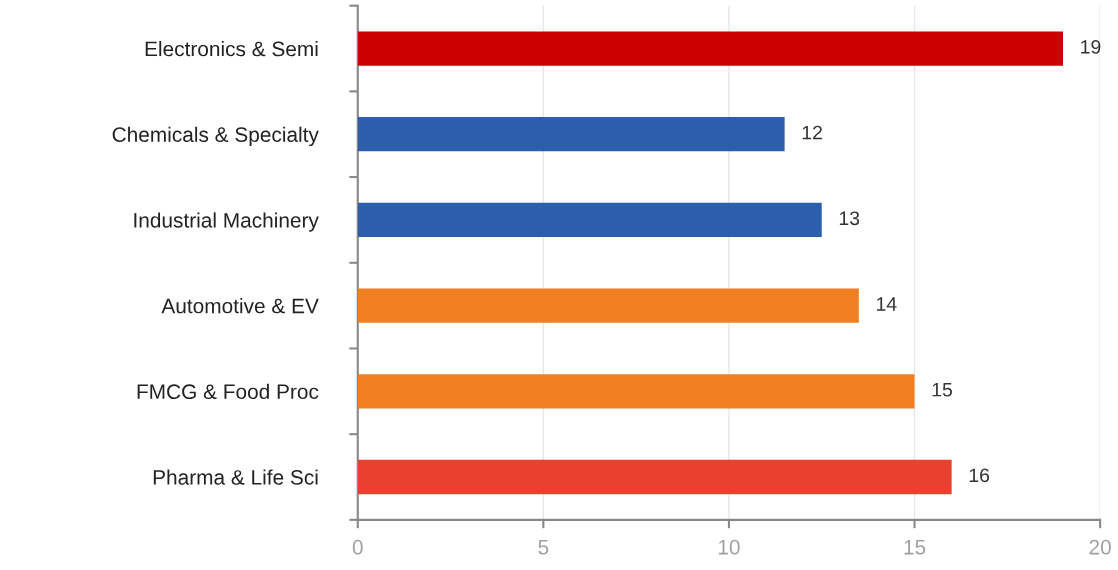  I want to click on x-tick-label: 0, so click(357, 547).